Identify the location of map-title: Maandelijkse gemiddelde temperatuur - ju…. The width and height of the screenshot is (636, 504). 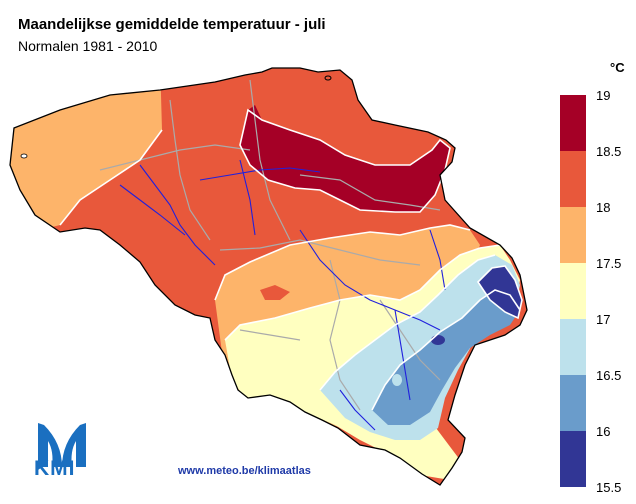
(172, 24).